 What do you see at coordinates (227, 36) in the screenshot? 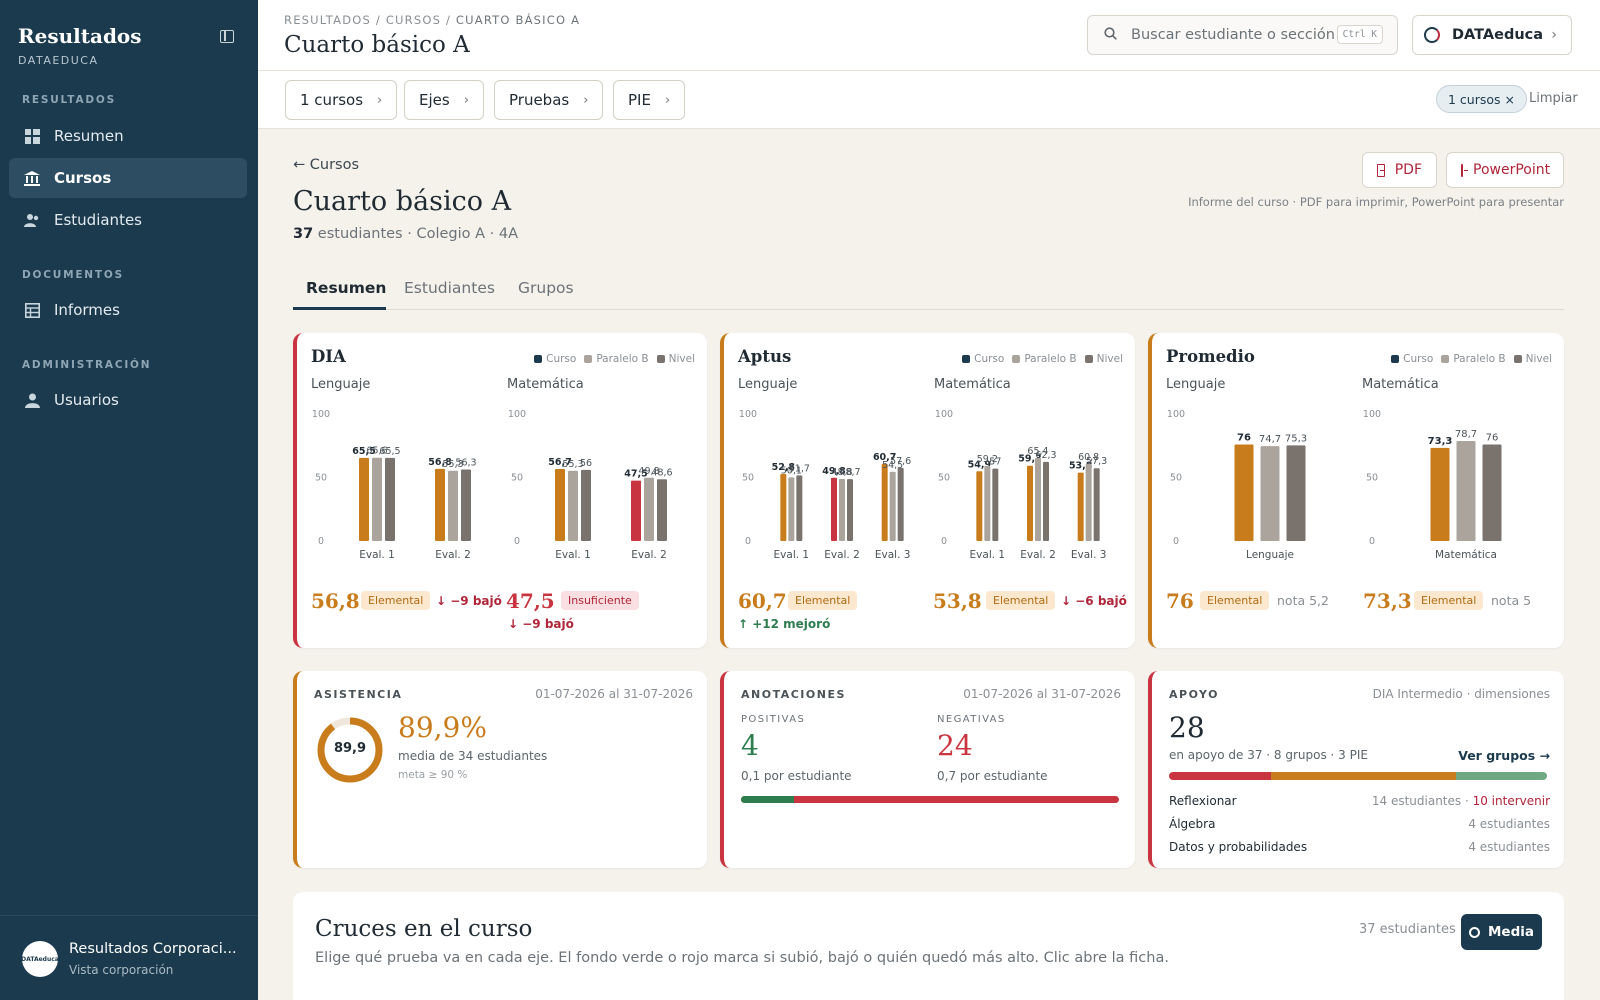
I see `sidebar-collapse-icon` at bounding box center [227, 36].